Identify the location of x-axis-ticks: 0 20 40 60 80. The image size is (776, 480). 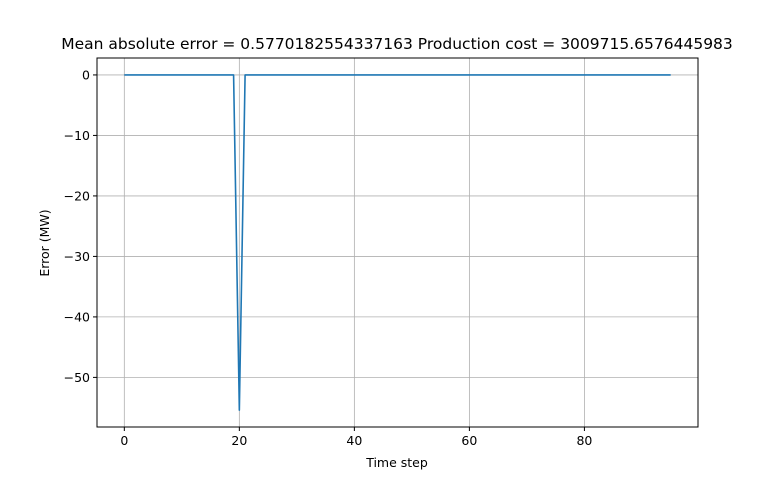
(356, 437).